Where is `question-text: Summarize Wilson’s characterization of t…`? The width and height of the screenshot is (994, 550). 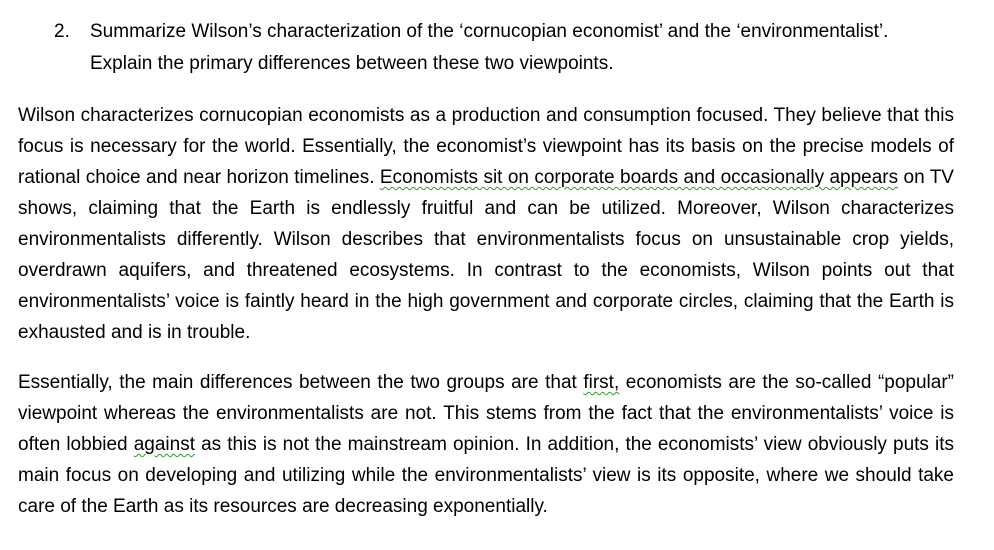 question-text: Summarize Wilson’s characterization of t… is located at coordinates (489, 47).